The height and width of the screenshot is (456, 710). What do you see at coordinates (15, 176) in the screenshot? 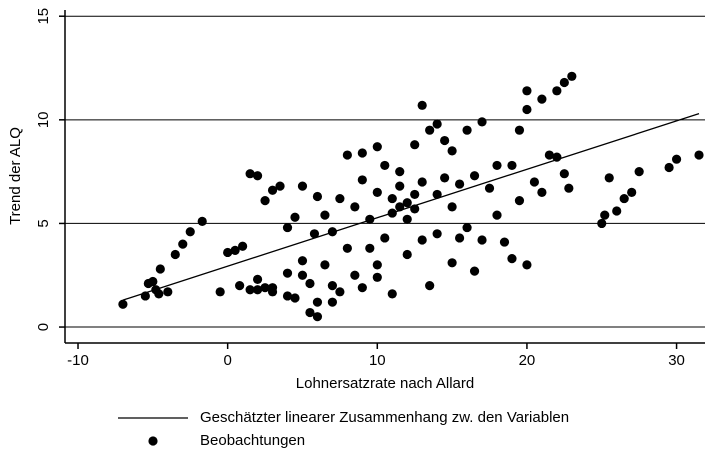
I see `y-axis-label: Trend der ALQ` at bounding box center [15, 176].